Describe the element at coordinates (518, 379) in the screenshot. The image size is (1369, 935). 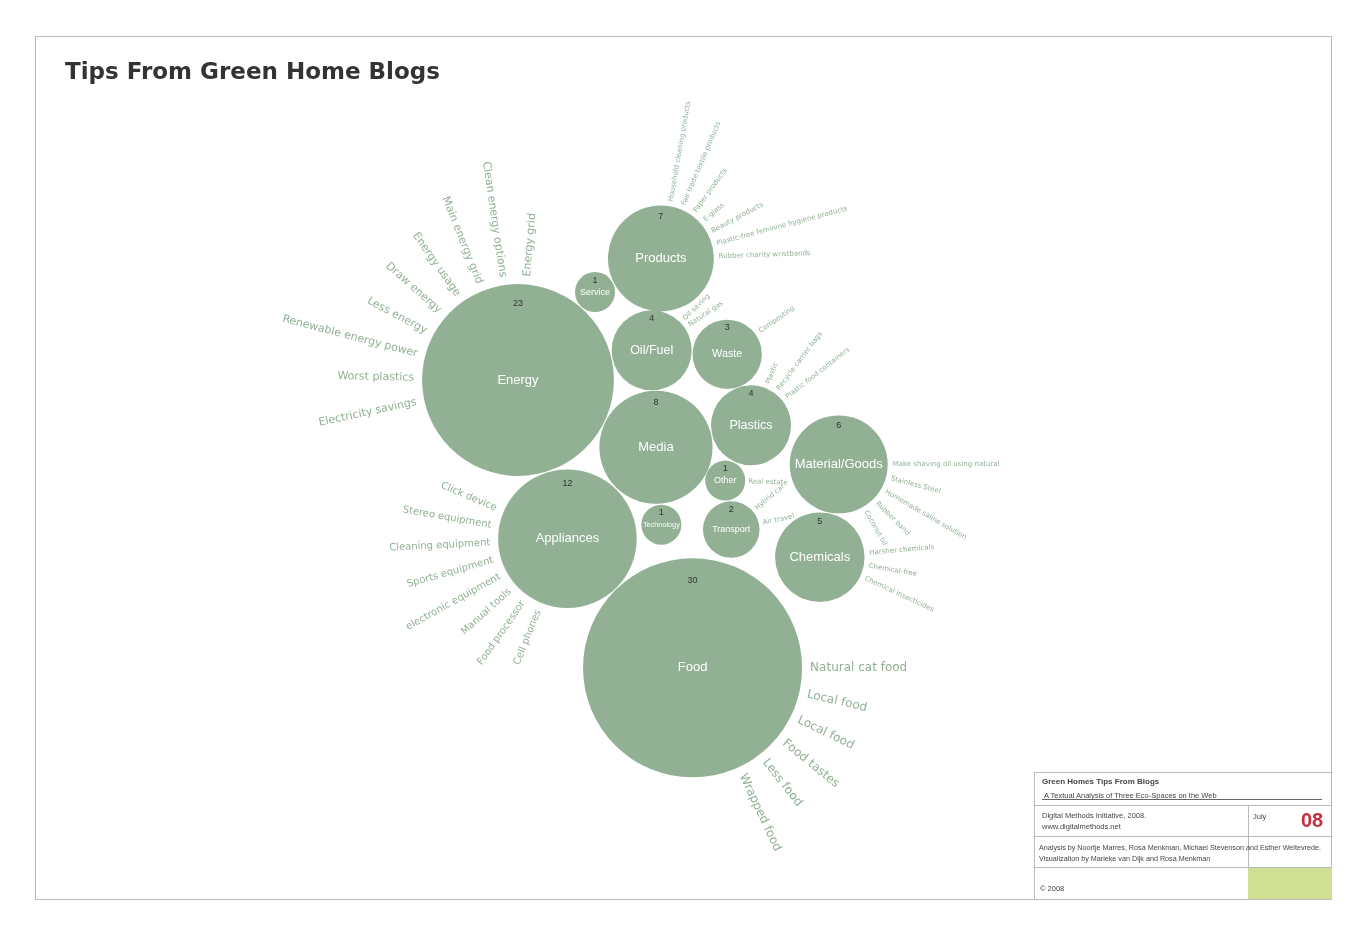
I see `category-label: Energy` at that location.